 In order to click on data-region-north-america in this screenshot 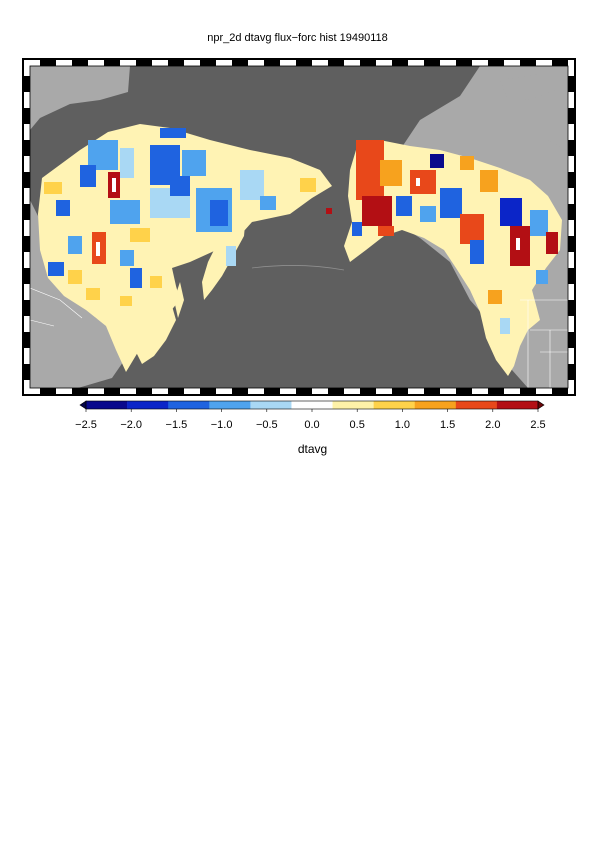, I will do `click(453, 258)`.